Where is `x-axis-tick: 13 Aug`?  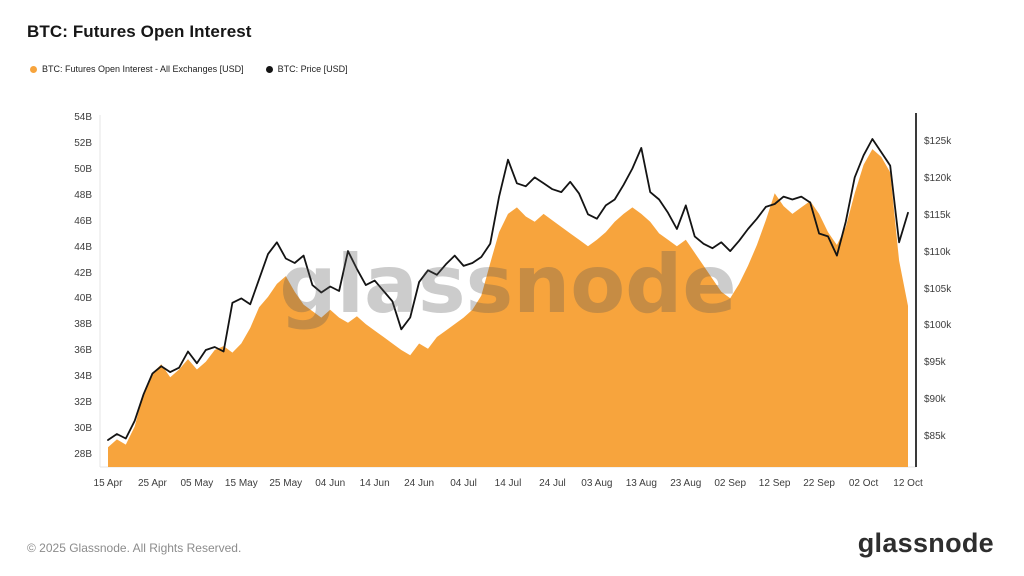 x-axis-tick: 13 Aug is located at coordinates (641, 483).